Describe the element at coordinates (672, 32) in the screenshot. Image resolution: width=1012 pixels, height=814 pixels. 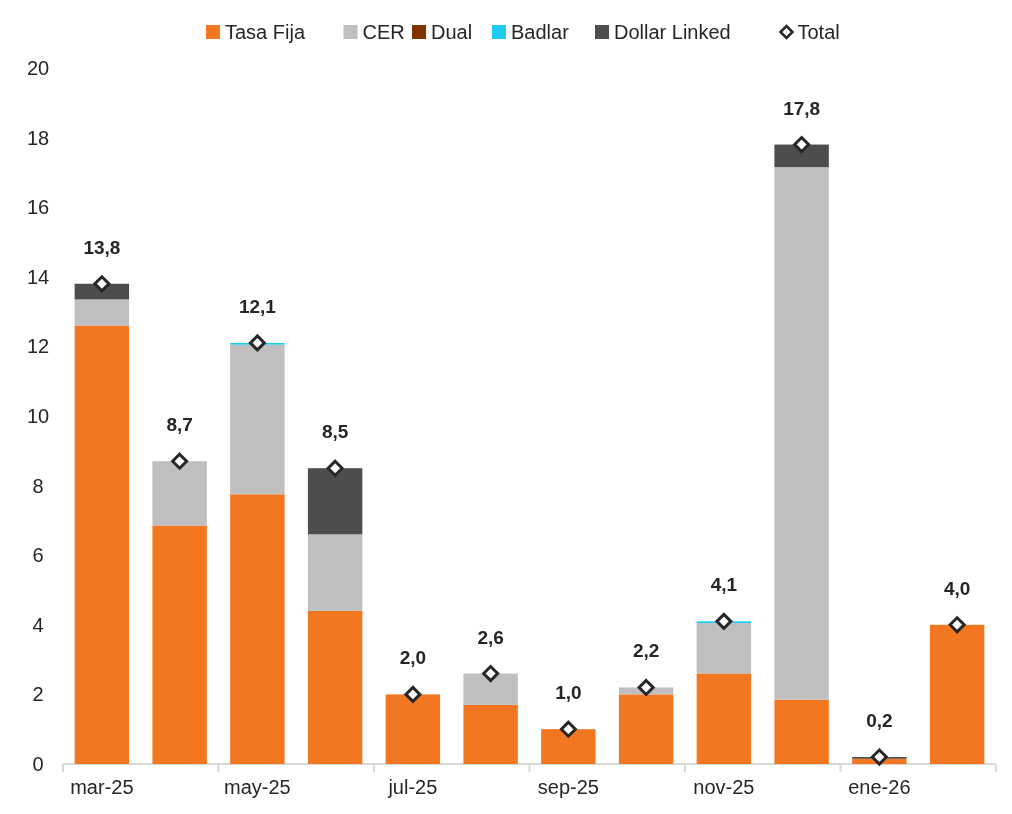
I see `legend-label: Dollar Linked` at that location.